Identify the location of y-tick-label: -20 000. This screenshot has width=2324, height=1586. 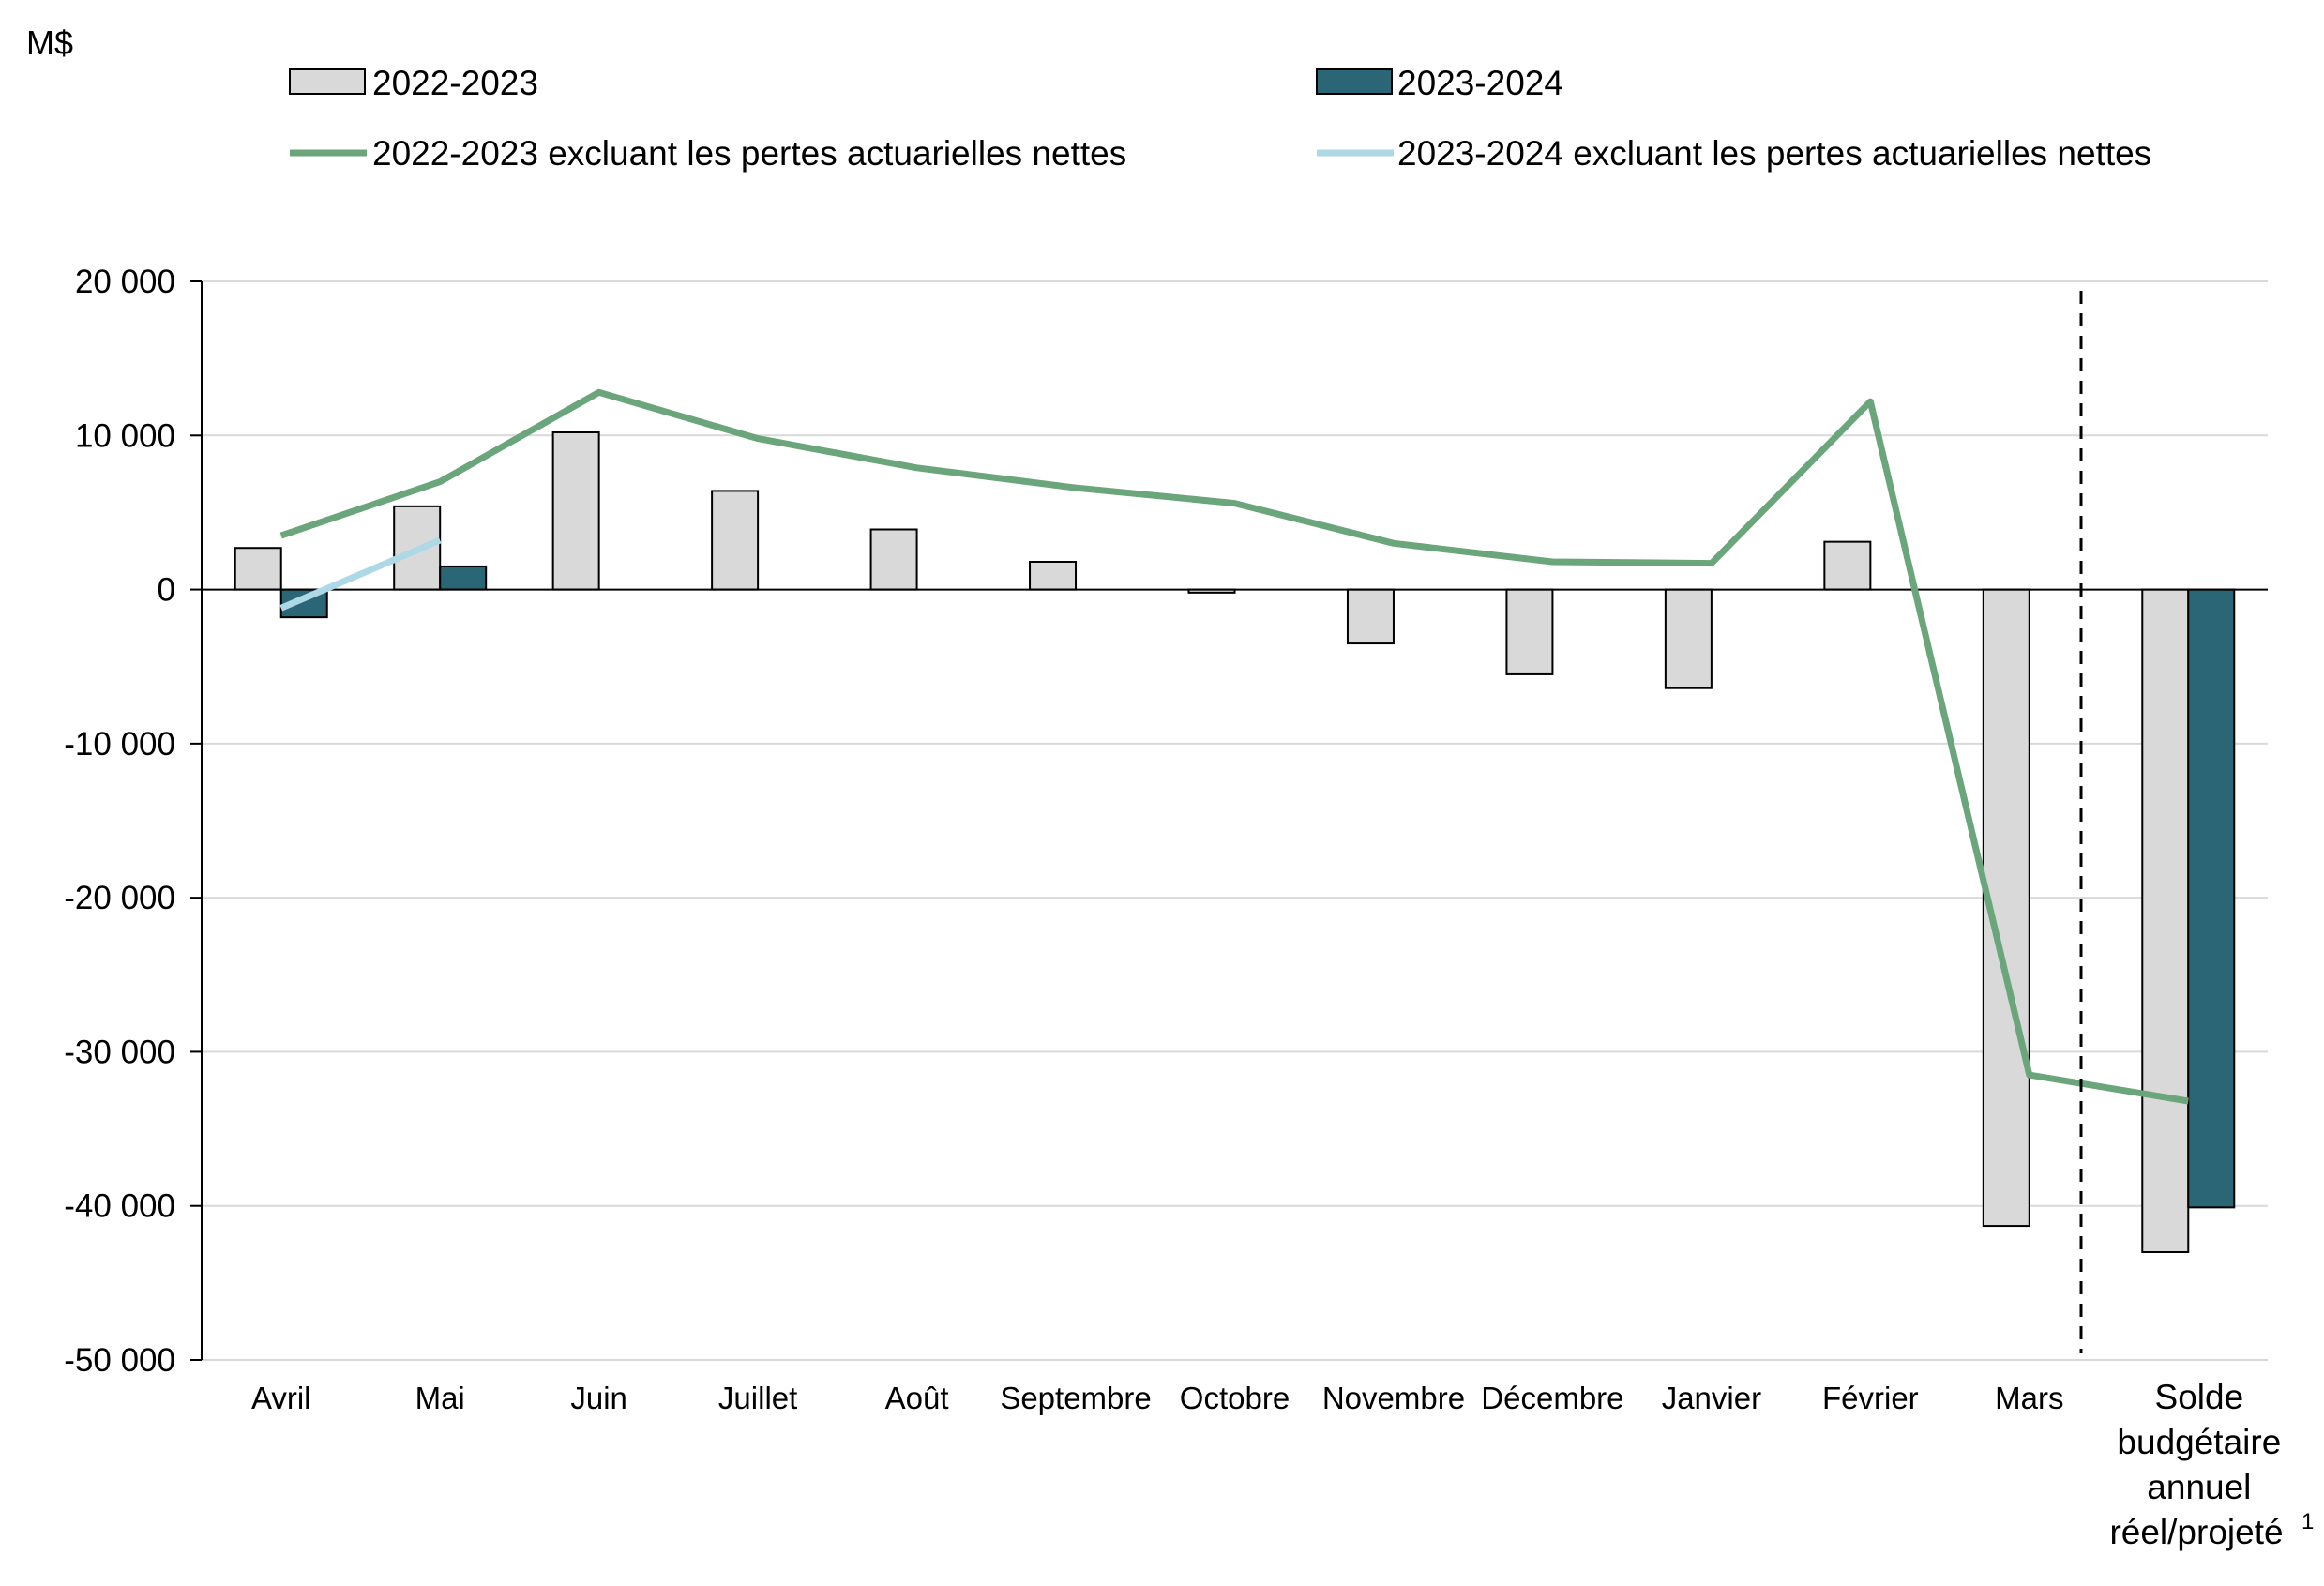
(119, 898).